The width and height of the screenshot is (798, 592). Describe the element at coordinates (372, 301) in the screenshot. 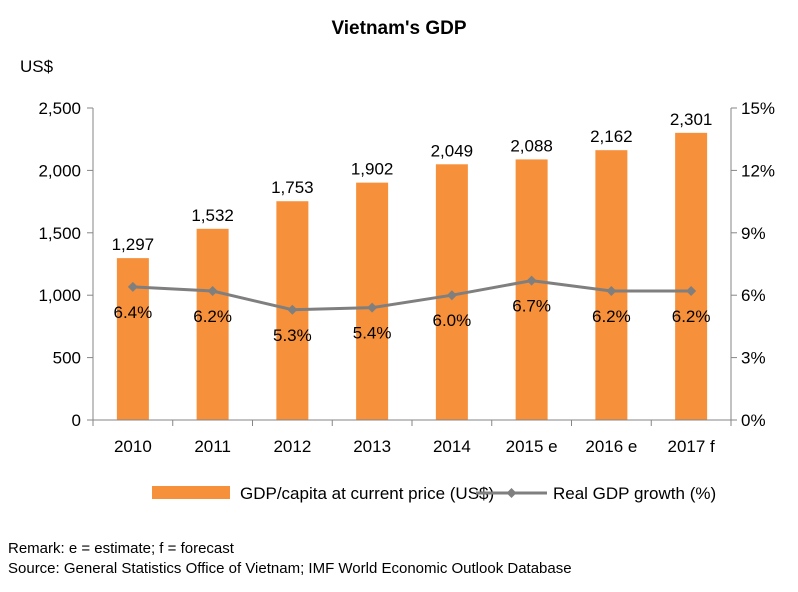

I see `bar-2013` at that location.